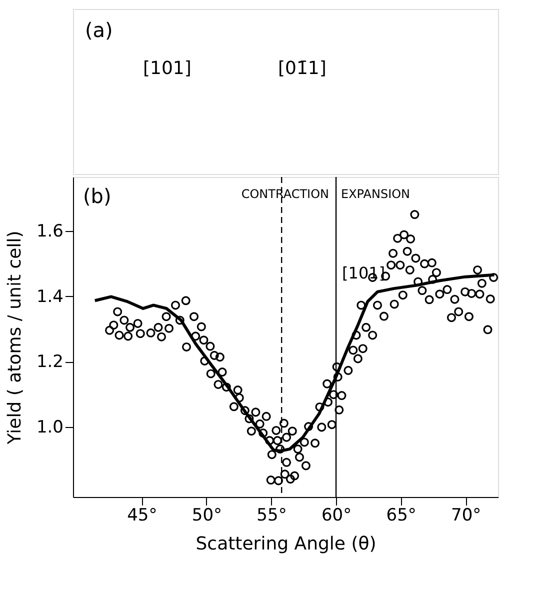 This screenshot has width=543, height=591. Describe the element at coordinates (15, 338) in the screenshot. I see `y-axis-title: Yield ( atoms / unit cell)` at that location.